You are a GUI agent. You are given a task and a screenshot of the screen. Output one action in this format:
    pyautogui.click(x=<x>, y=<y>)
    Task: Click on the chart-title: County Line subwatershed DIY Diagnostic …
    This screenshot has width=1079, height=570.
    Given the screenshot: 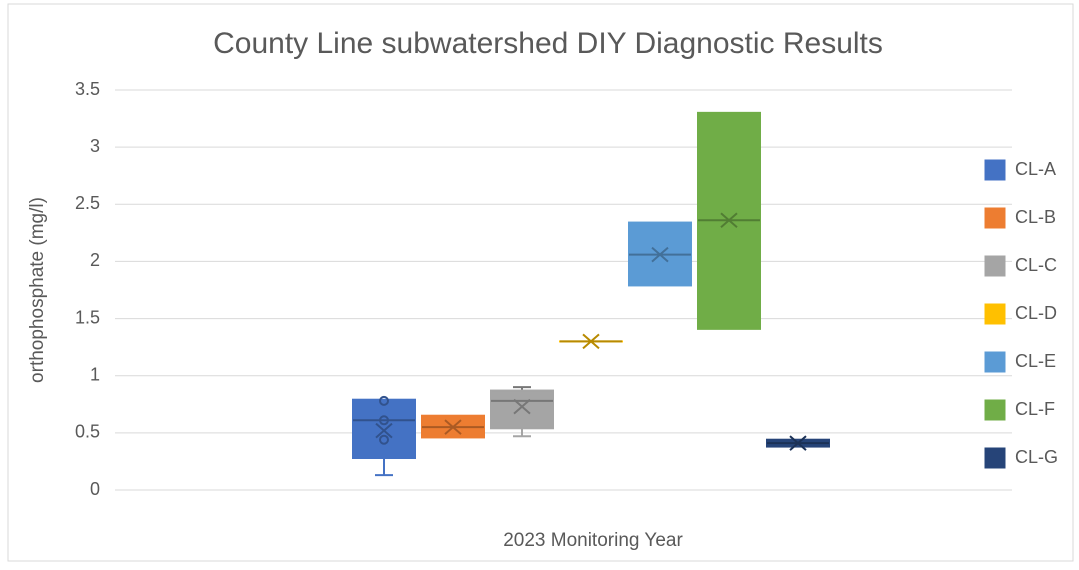 What is the action you would take?
    pyautogui.click(x=548, y=43)
    